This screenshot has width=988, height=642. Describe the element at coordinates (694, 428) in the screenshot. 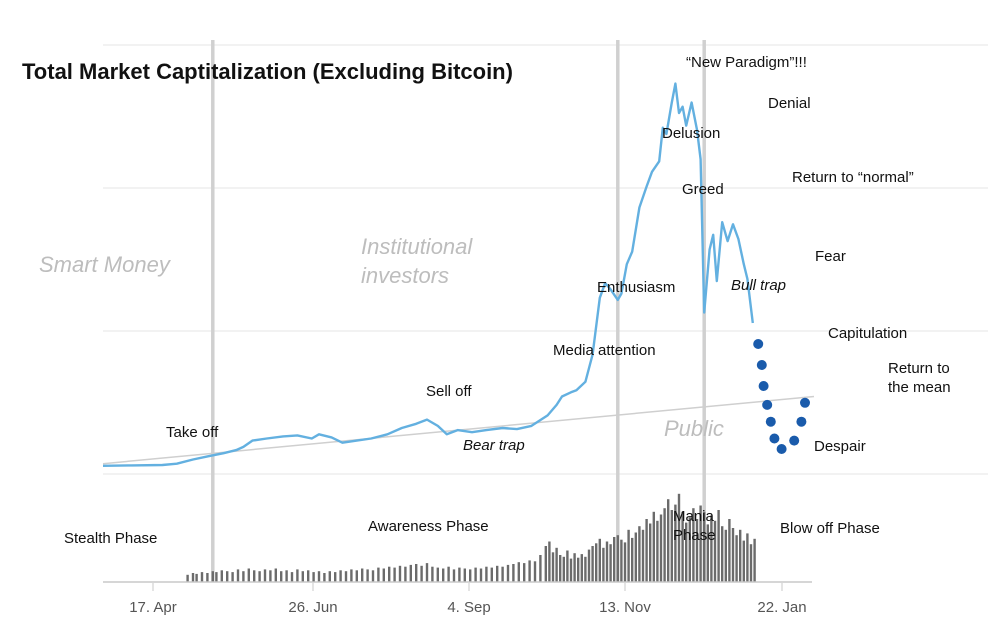

I see `phase-label-public: Public` at that location.